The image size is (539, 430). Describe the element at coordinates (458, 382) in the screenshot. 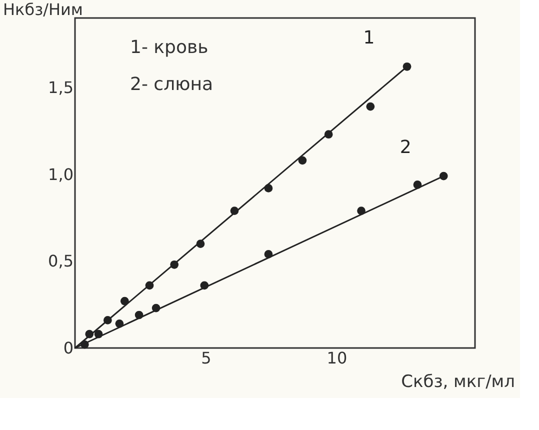

I see `x-axis-title: Cкбз, мкг/мл` at that location.